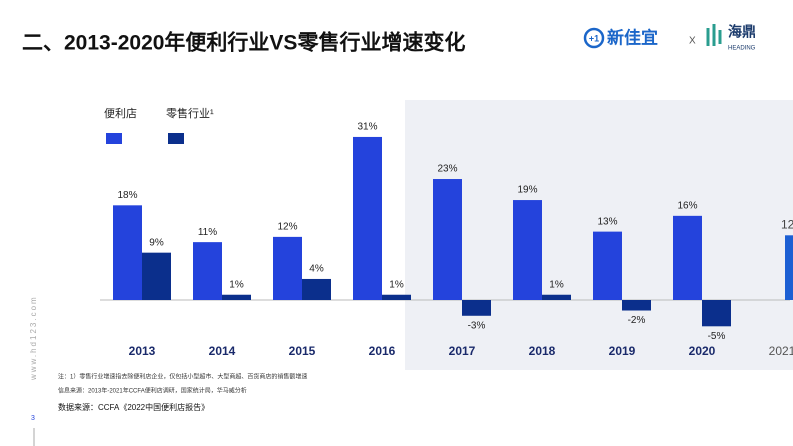 This screenshot has width=793, height=446. What do you see at coordinates (120, 113) in the screenshot?
I see `legend-label: 便利店` at bounding box center [120, 113].